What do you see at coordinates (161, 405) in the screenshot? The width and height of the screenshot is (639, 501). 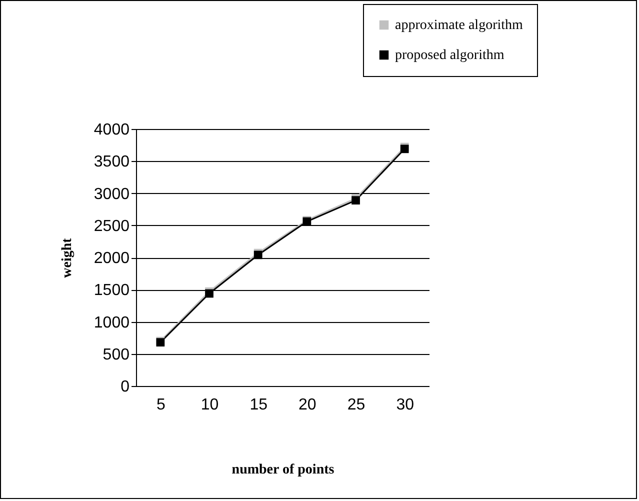 I see `x-tick-label: 5` at bounding box center [161, 405].